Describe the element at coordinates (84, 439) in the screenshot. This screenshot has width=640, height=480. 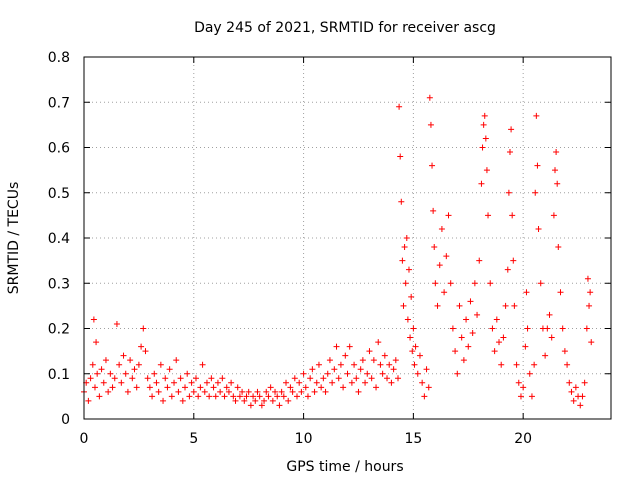
I see `x-tick-label: 0` at that location.